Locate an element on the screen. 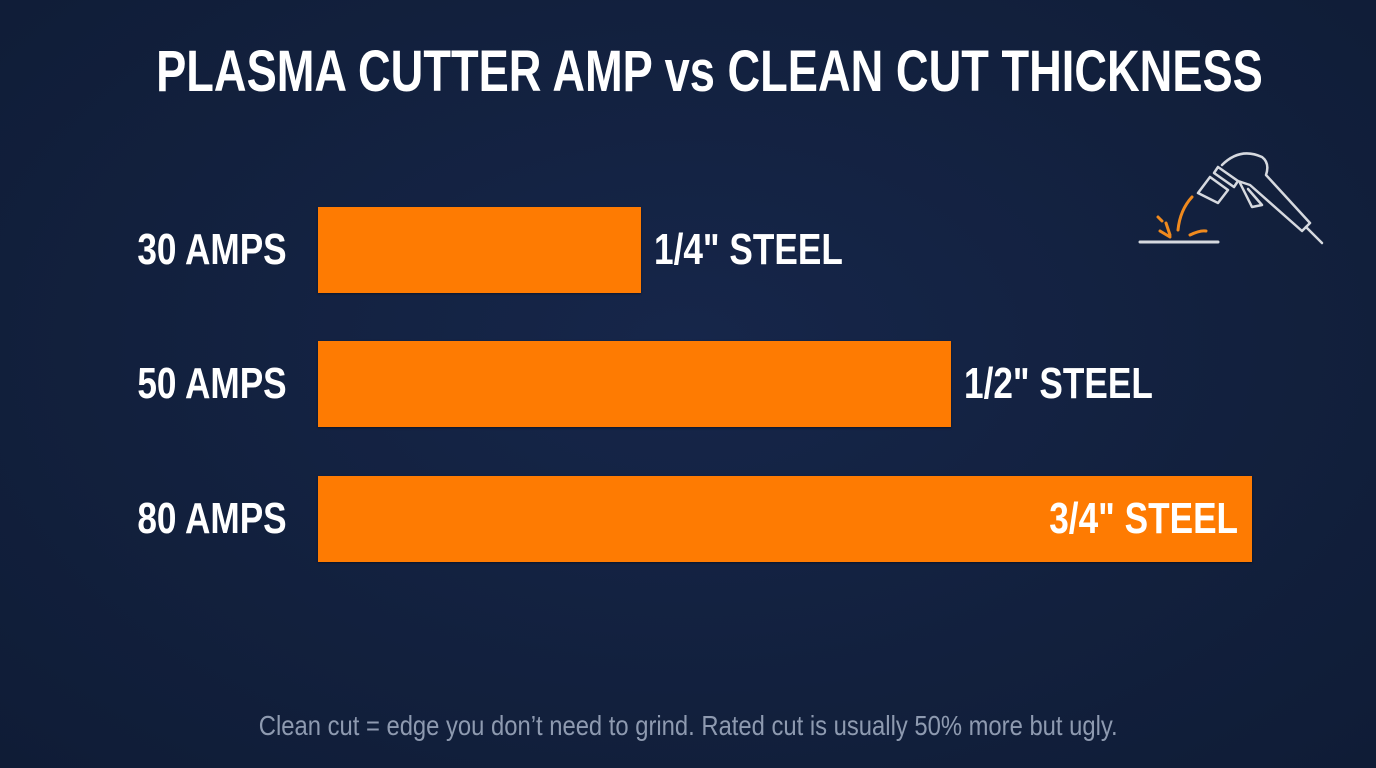 This screenshot has width=1376, height=768. value-label-80-amps: 3/4" STEEL is located at coordinates (1143, 518).